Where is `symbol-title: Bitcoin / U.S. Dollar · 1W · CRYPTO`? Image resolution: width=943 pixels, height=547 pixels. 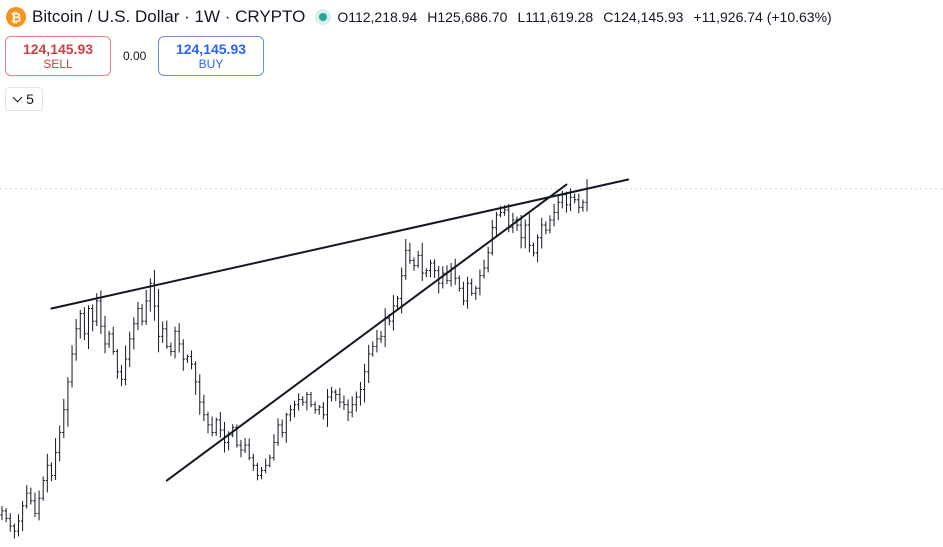 symbol-title: Bitcoin / U.S. Dollar · 1W · CRYPTO is located at coordinates (169, 16).